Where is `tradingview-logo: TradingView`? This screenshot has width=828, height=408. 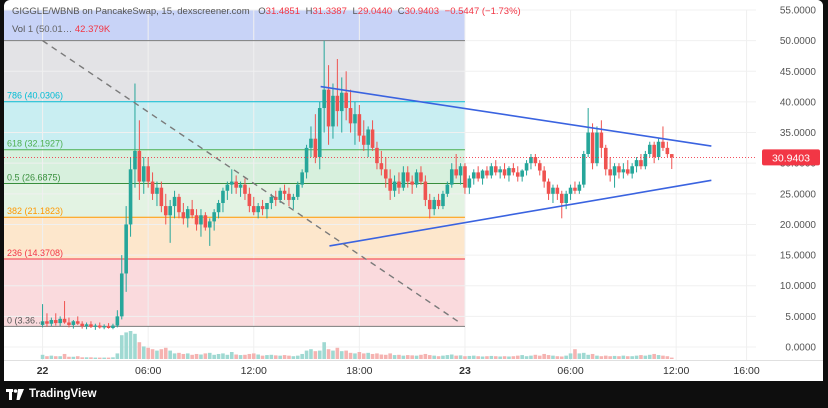
tradingview-logo: TradingView is located at coordinates (51, 394).